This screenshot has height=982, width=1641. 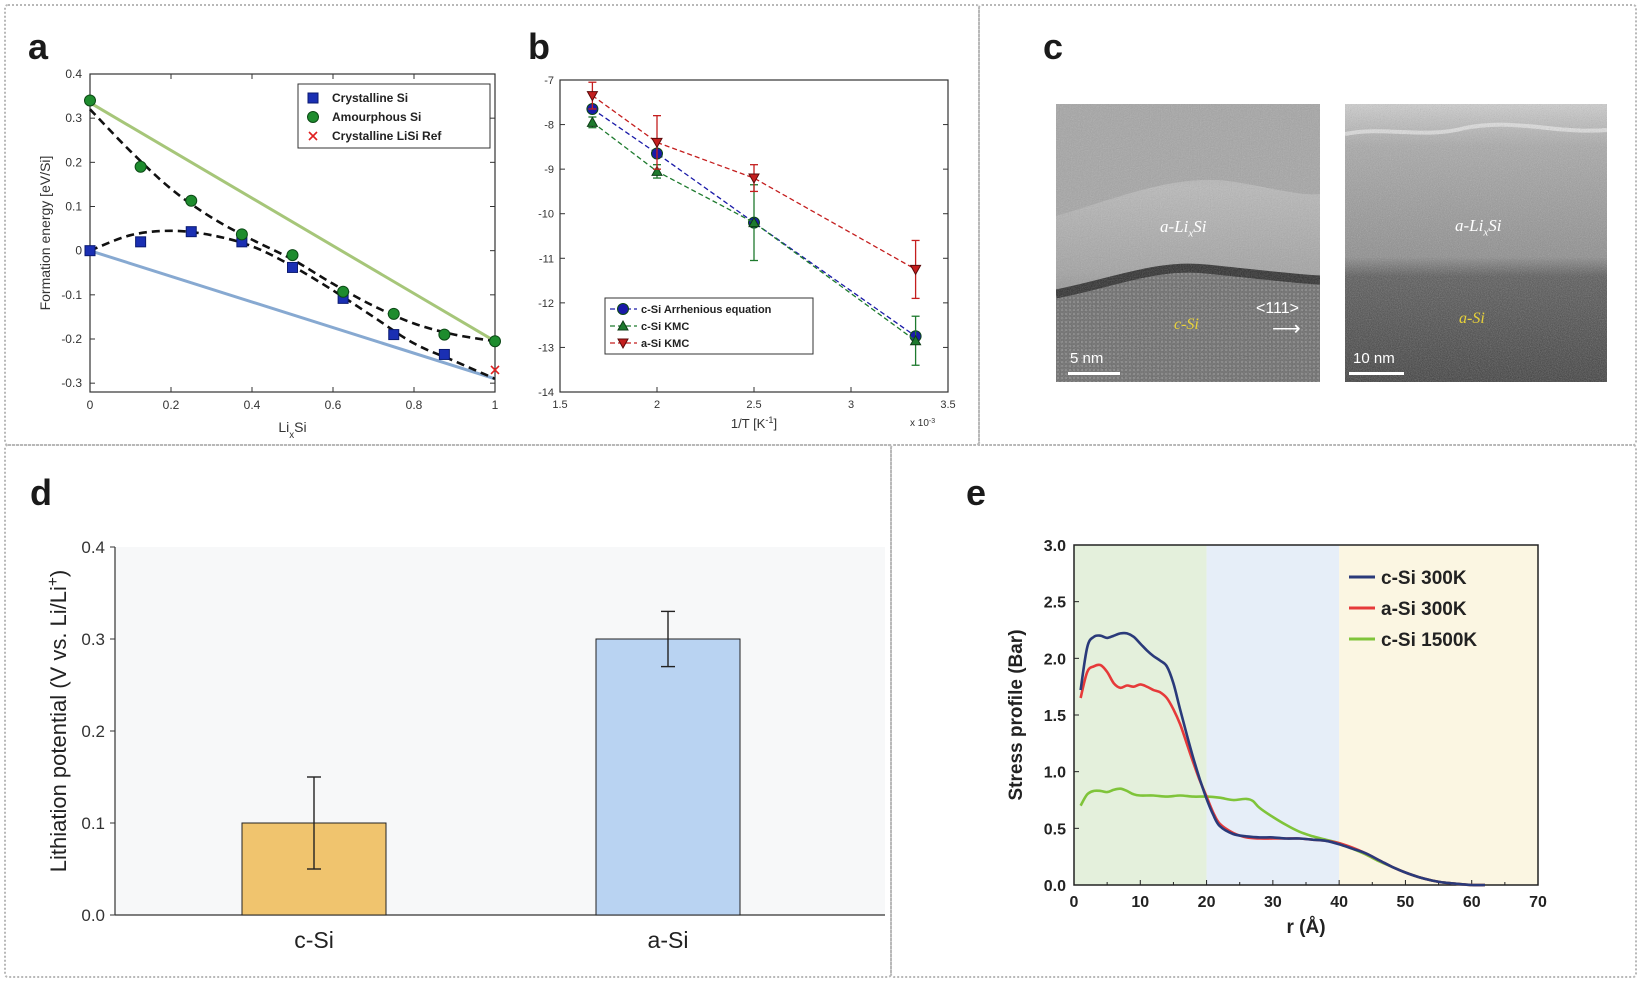 I want to click on y-tick-label: 1.5, so click(x=1055, y=716).